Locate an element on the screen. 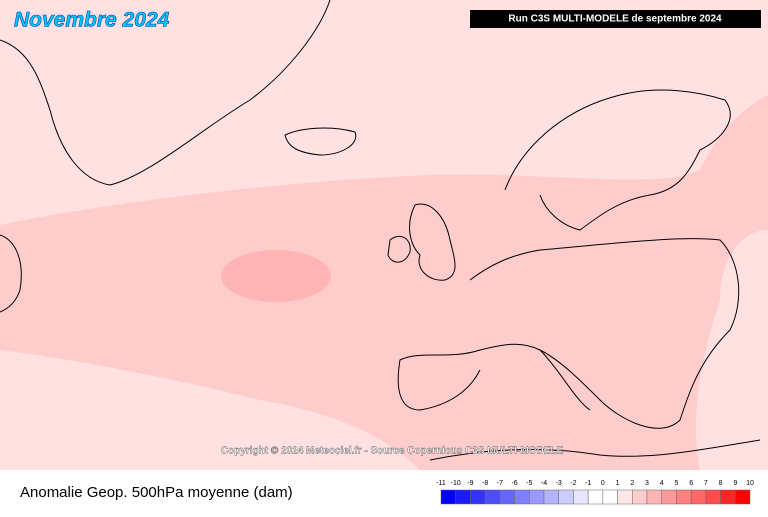 This screenshot has height=517, width=768. run-label: Run C3S MULTI-MODELE de septembre 2024 is located at coordinates (615, 19).